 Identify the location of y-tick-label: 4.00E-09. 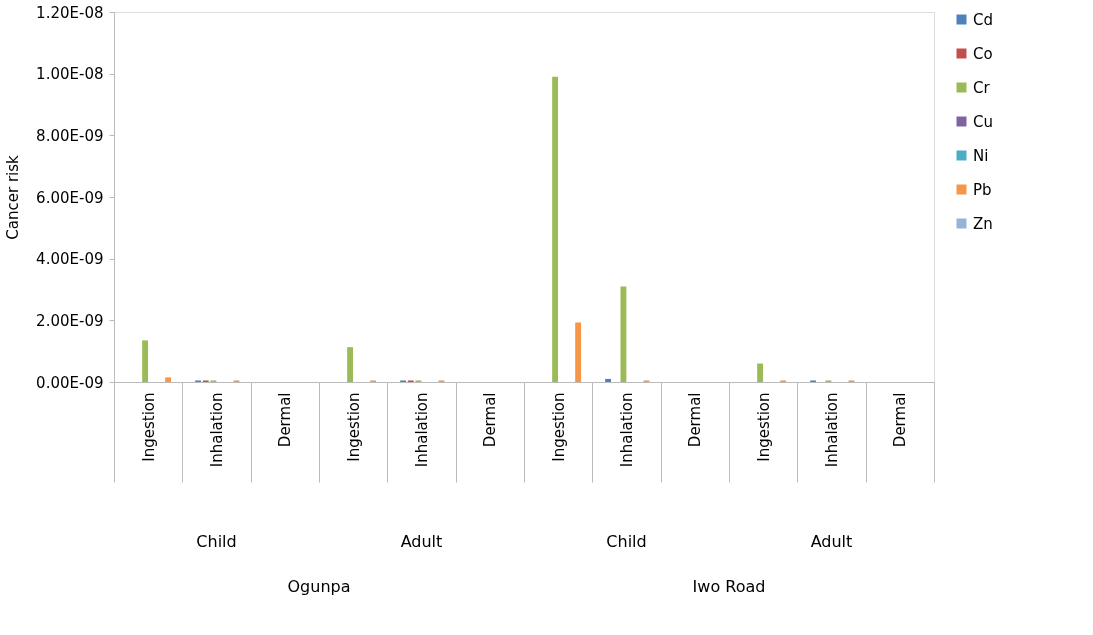
(70, 259).